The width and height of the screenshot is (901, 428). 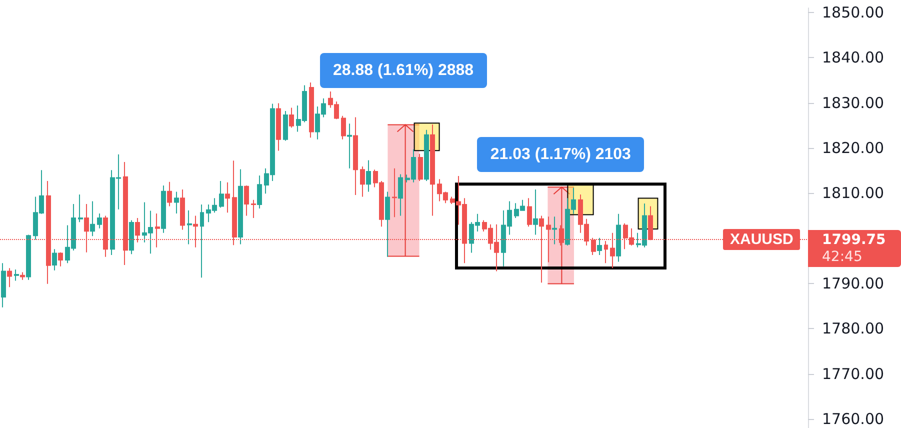 I want to click on price-tag: 1799.75 42:45, so click(x=854, y=248).